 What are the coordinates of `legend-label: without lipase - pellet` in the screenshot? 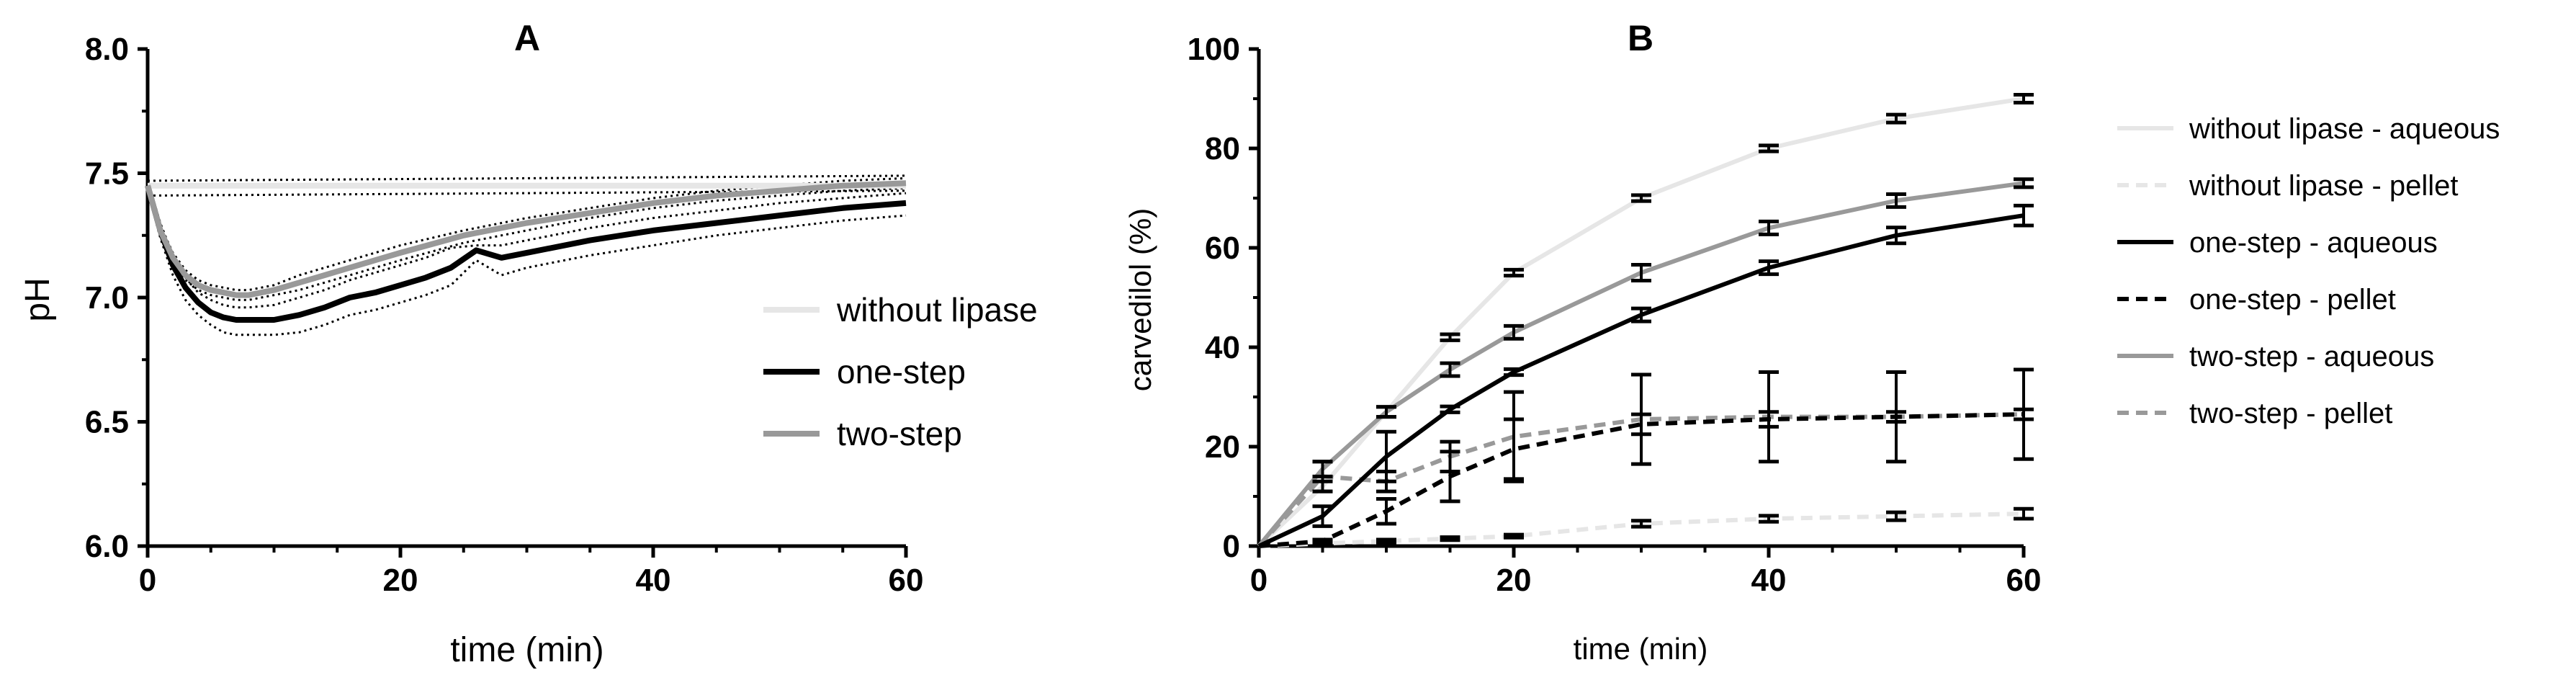 It's located at (2324, 186).